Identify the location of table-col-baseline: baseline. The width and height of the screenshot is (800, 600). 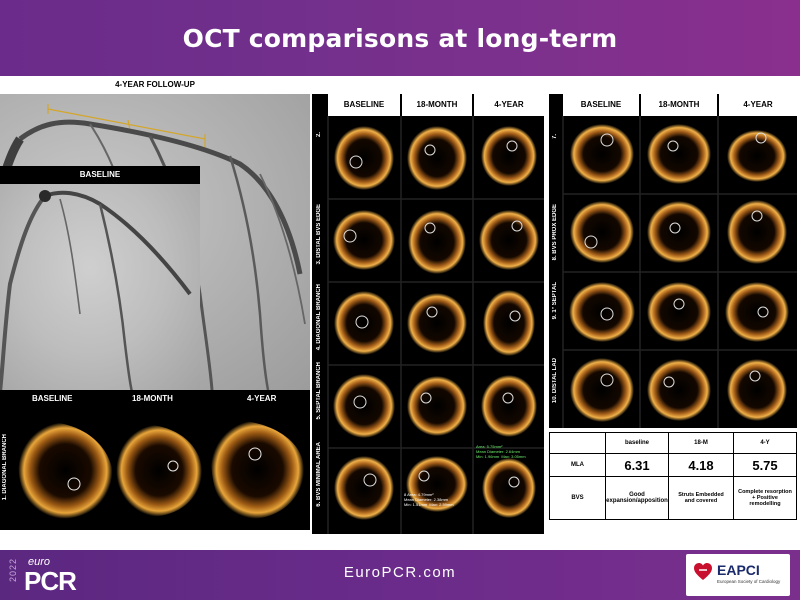
(637, 443).